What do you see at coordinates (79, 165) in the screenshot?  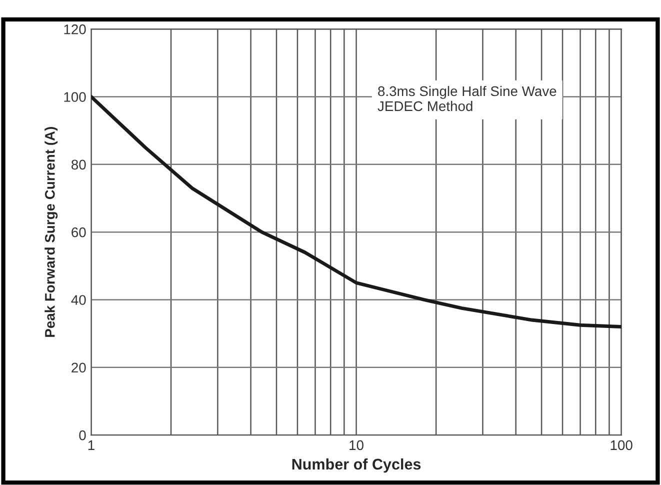 I see `y-tick-label: 80` at bounding box center [79, 165].